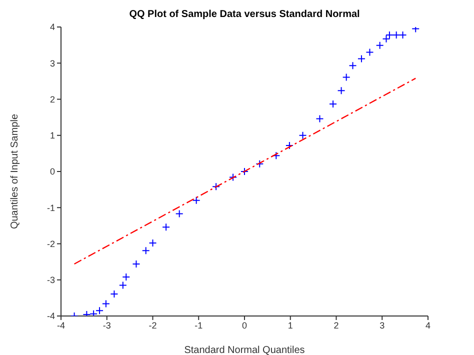 This screenshot has height=355, width=474. What do you see at coordinates (52, 63) in the screenshot?
I see `y-tick-label: 3` at bounding box center [52, 63].